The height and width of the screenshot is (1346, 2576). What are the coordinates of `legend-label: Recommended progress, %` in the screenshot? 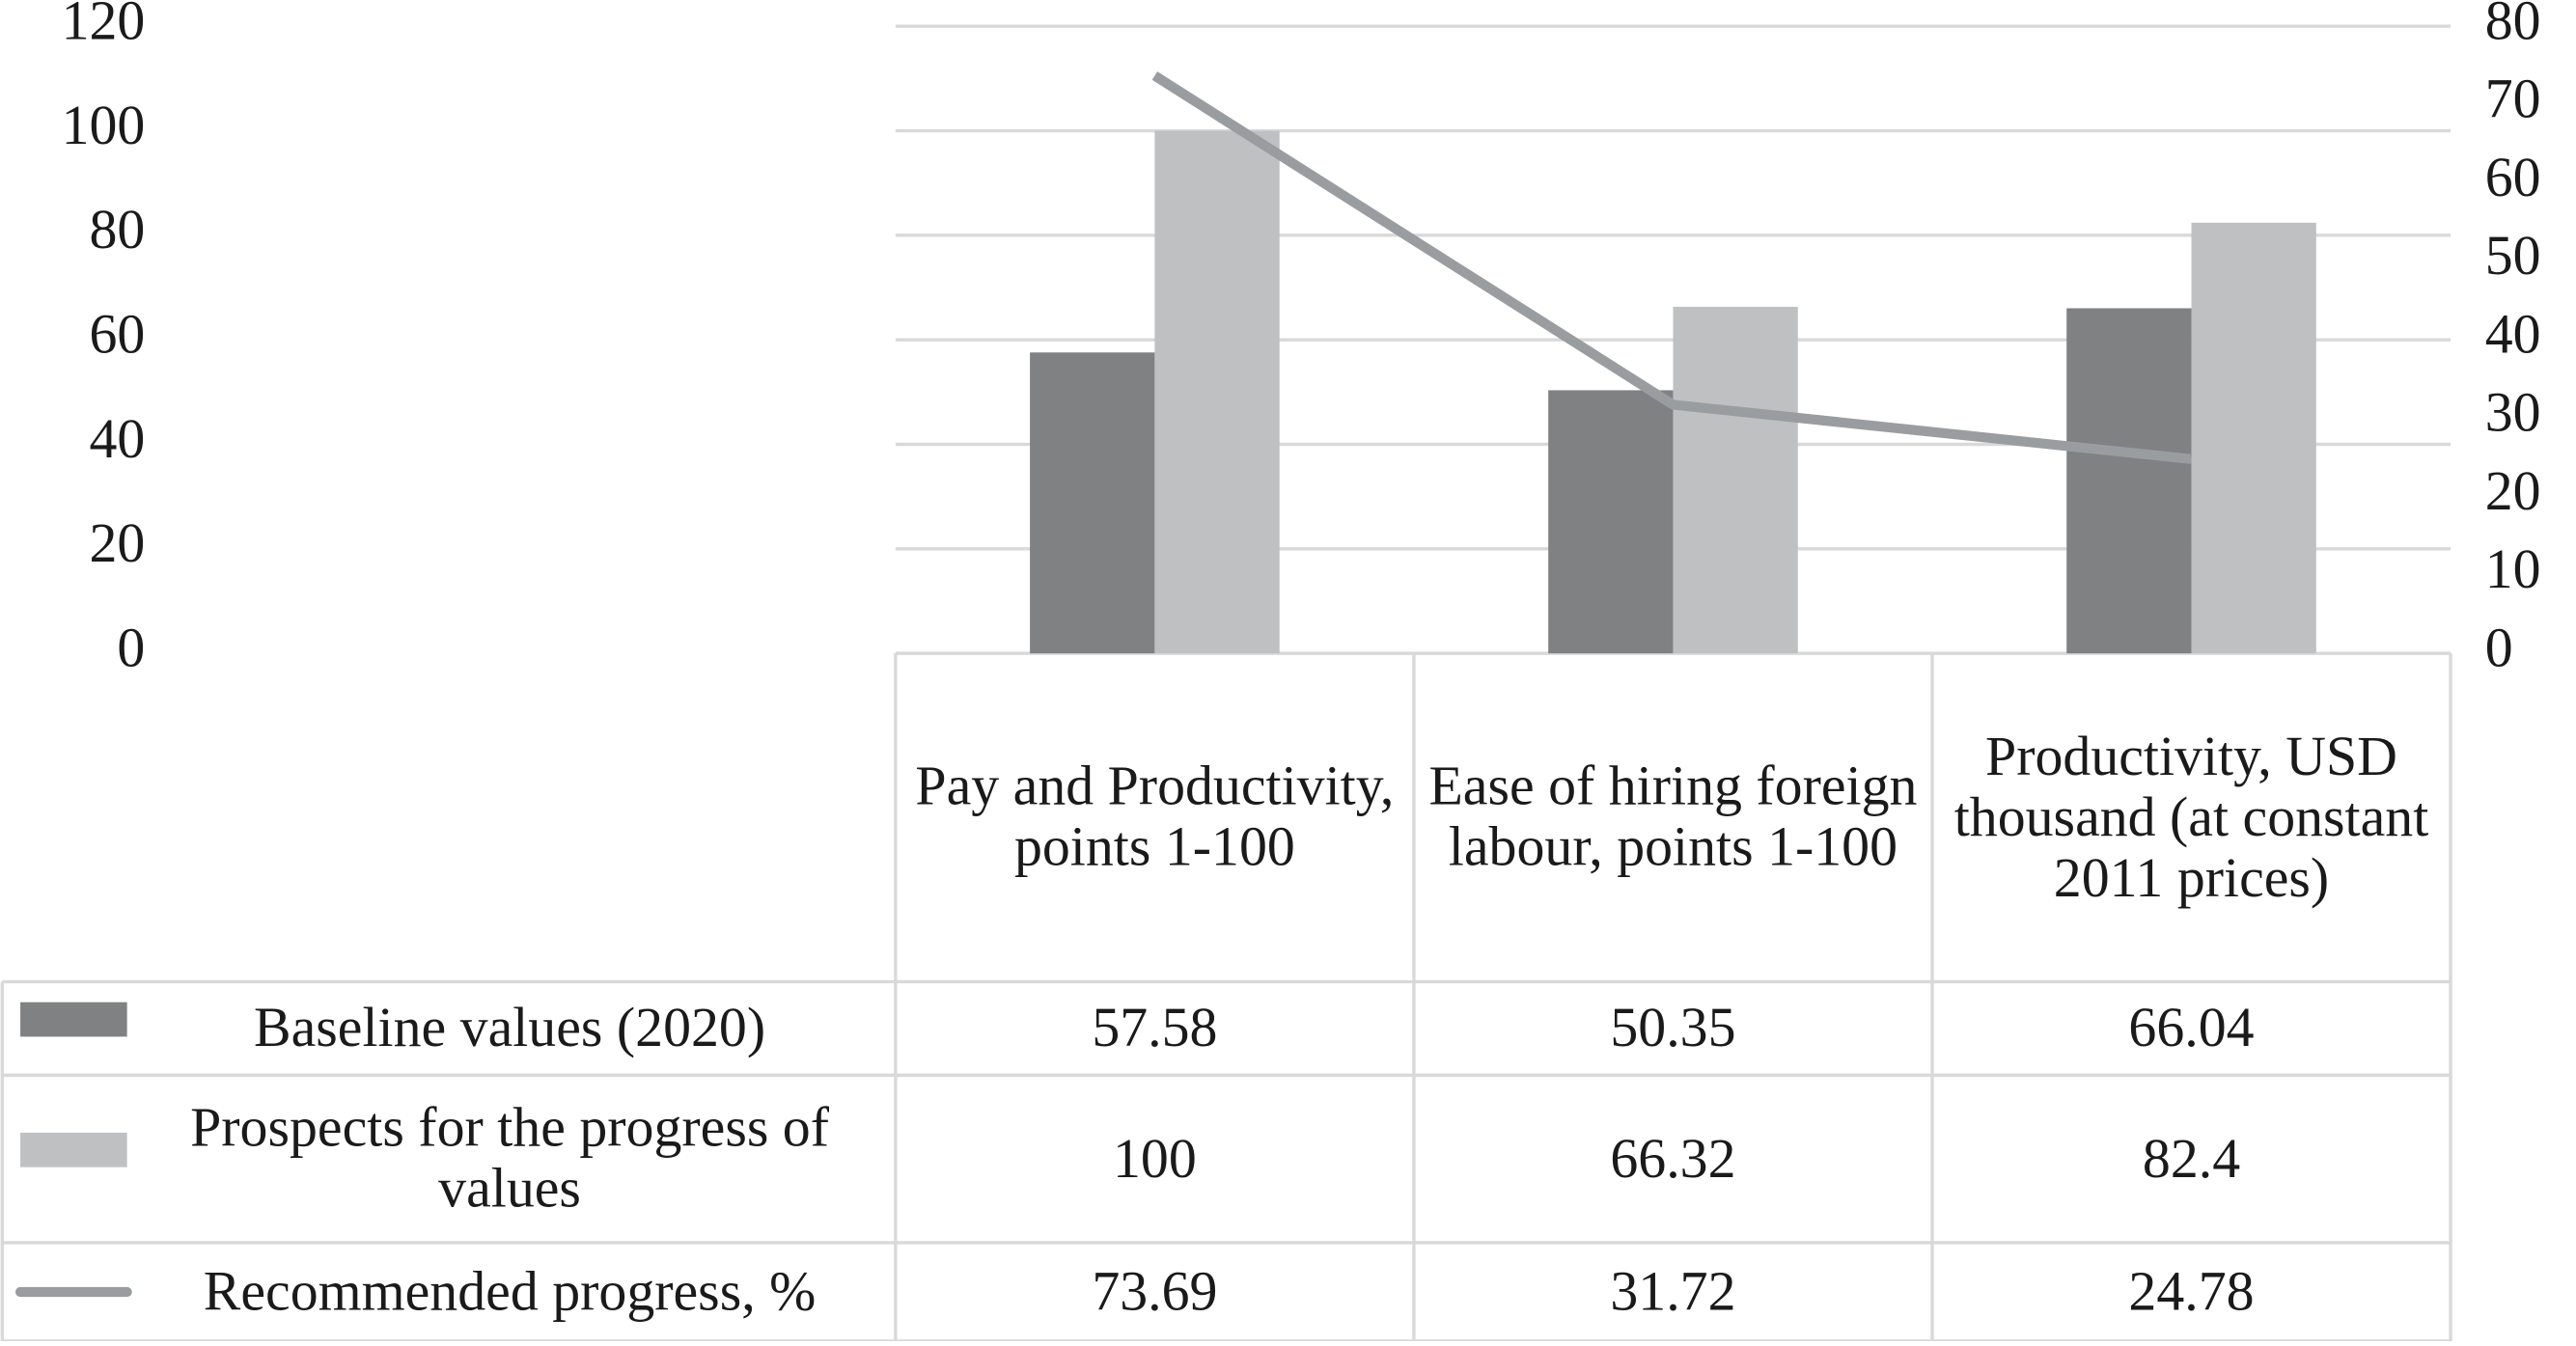 It's located at (510, 1292).